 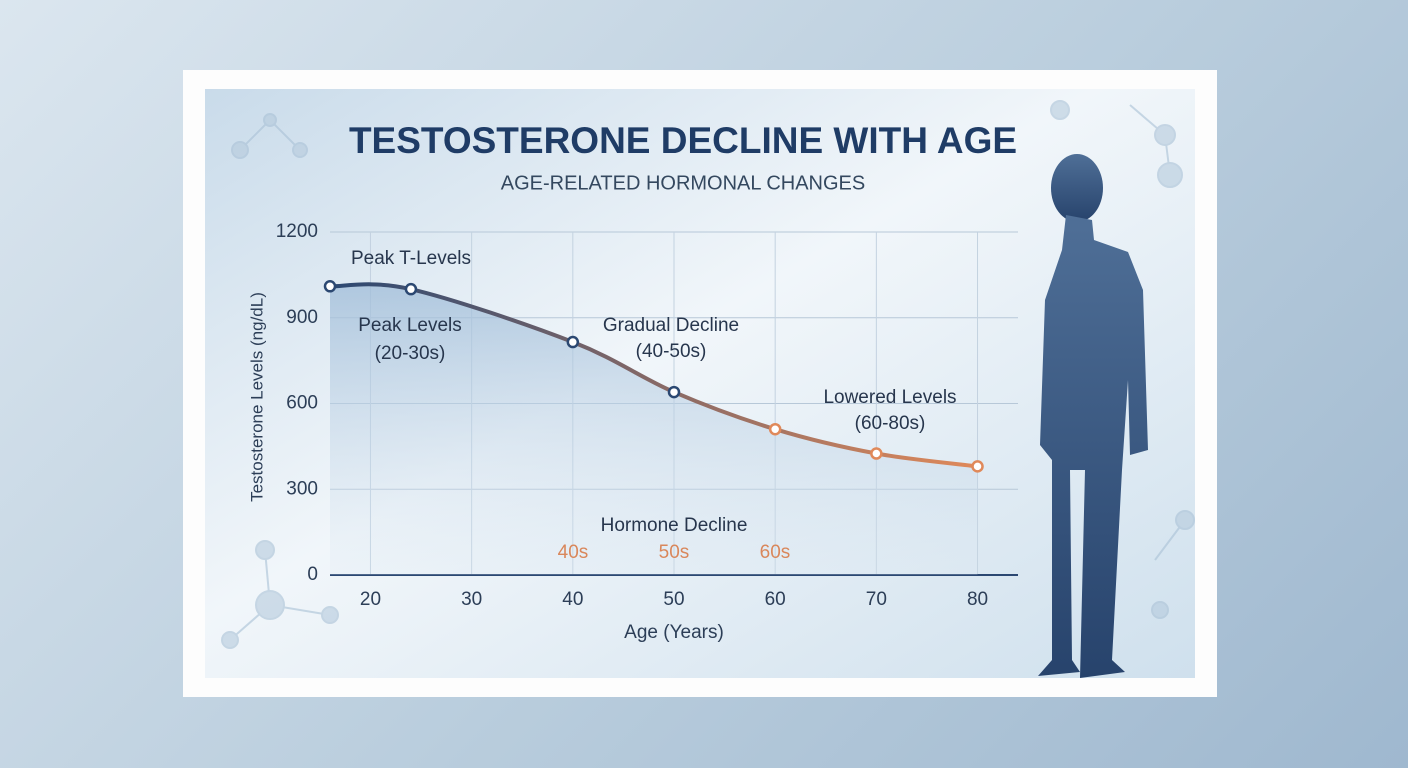 I want to click on annotation: (60-80s), so click(x=890, y=423).